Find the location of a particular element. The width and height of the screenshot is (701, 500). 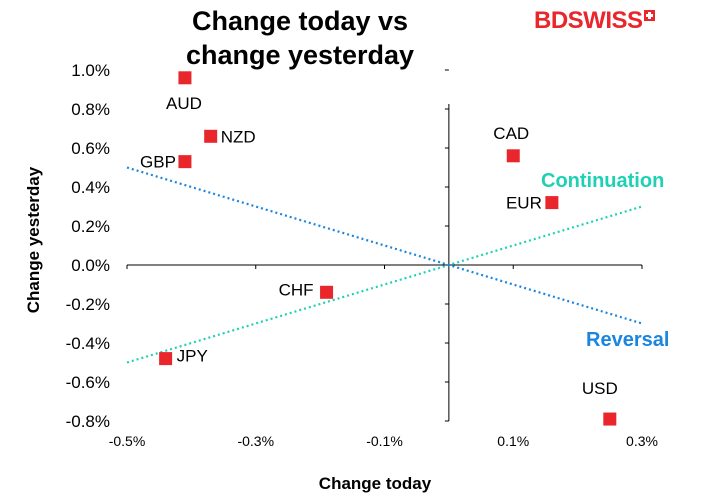

data-label-eur: EUR is located at coordinates (524, 203).